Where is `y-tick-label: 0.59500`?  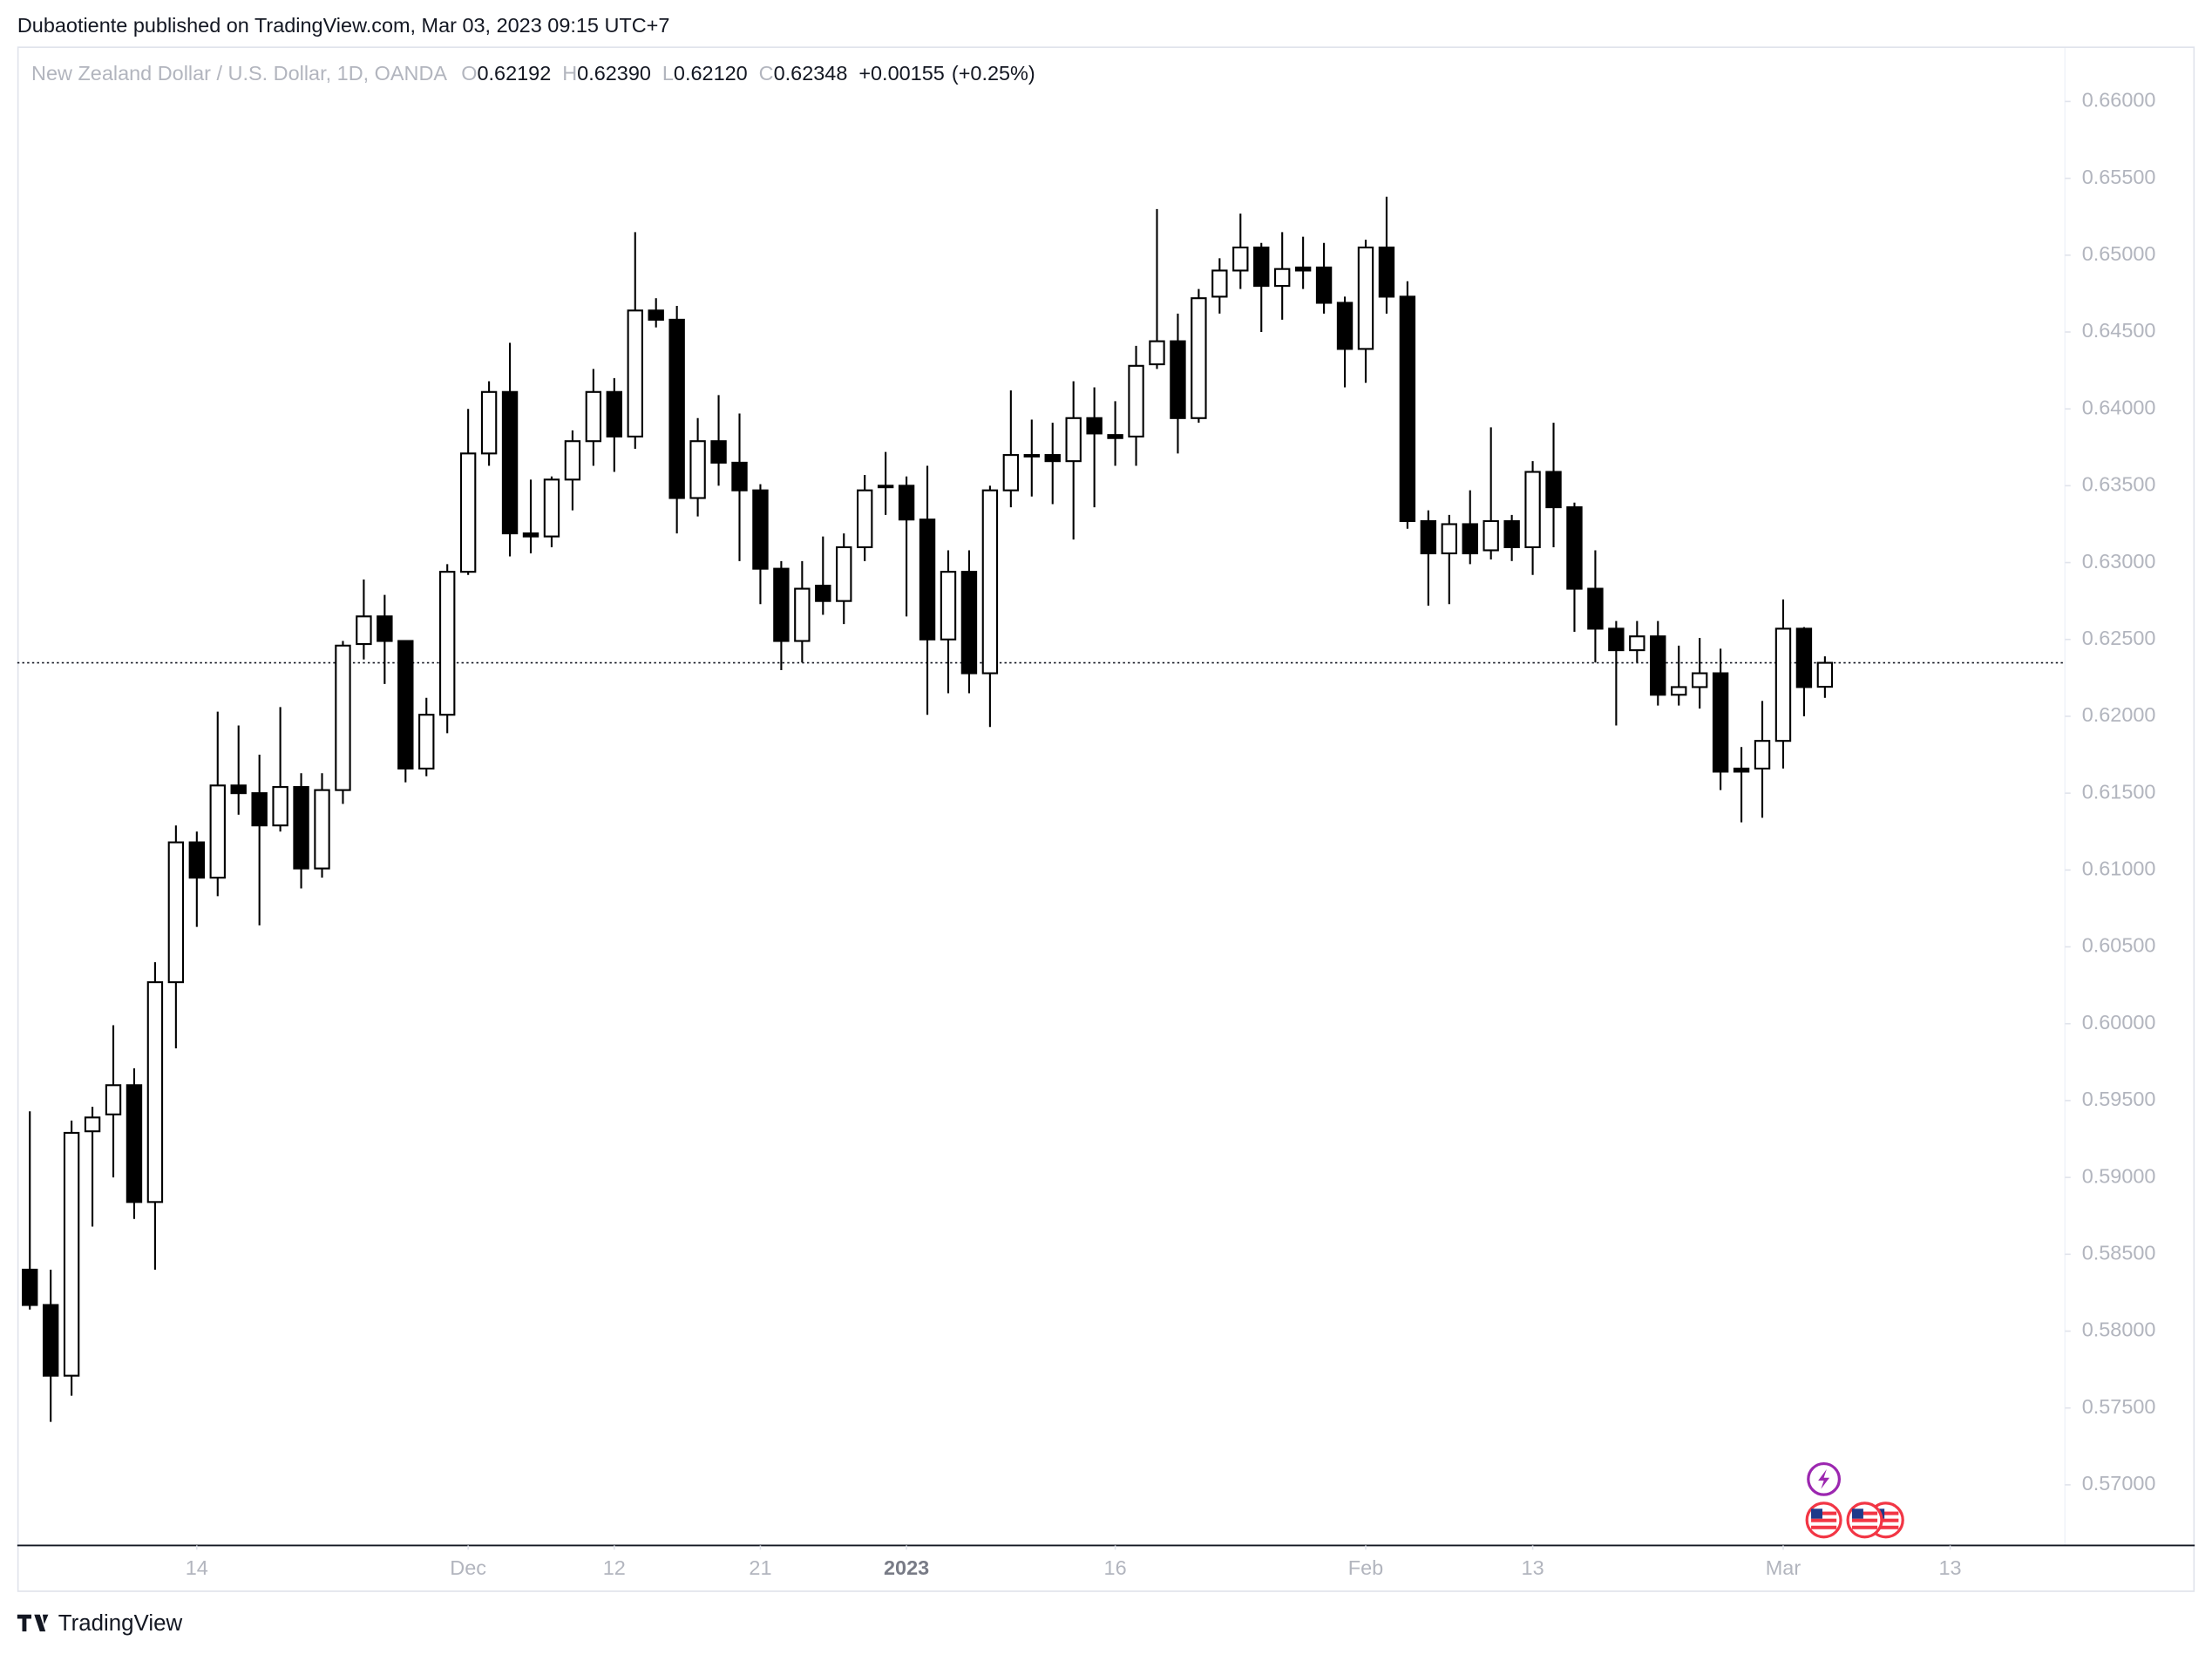 y-tick-label: 0.59500 is located at coordinates (2119, 1099).